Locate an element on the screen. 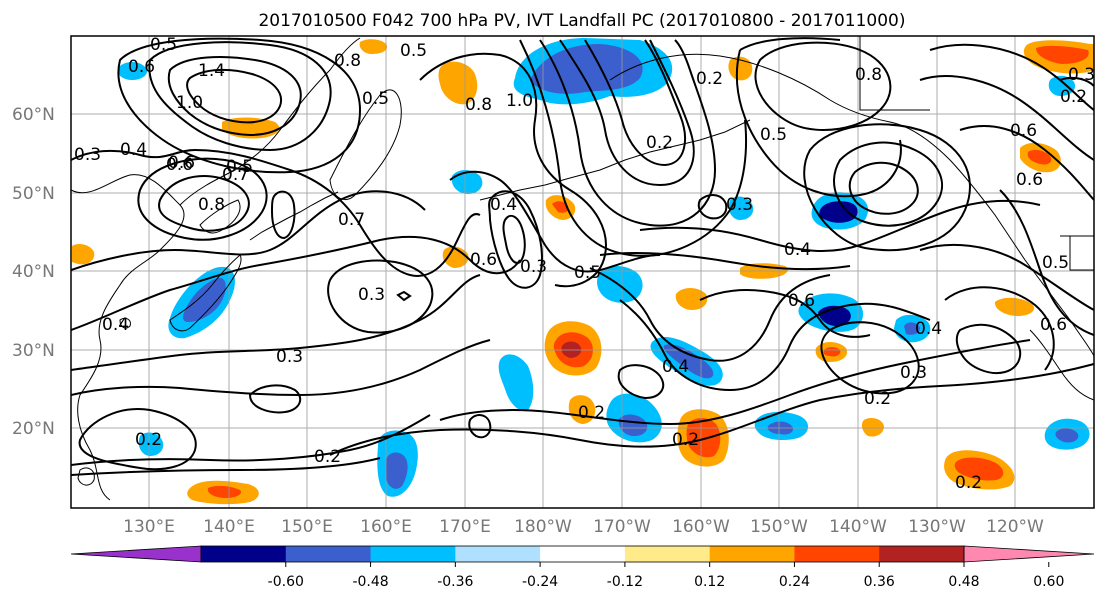  contour-label: 1.0 is located at coordinates (519, 101).